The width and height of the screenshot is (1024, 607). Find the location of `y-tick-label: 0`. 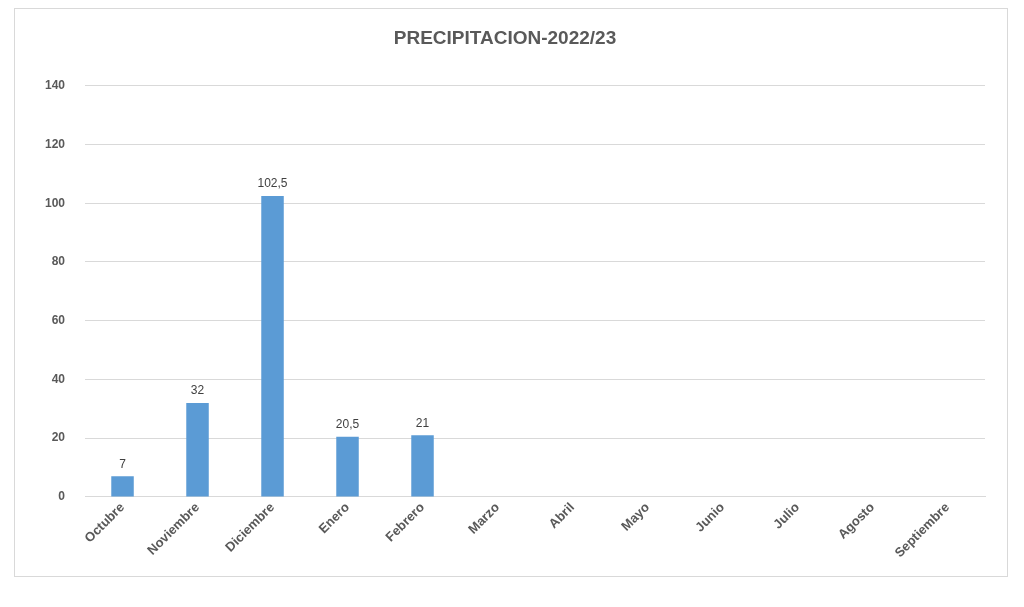

y-tick-label: 0 is located at coordinates (62, 496).